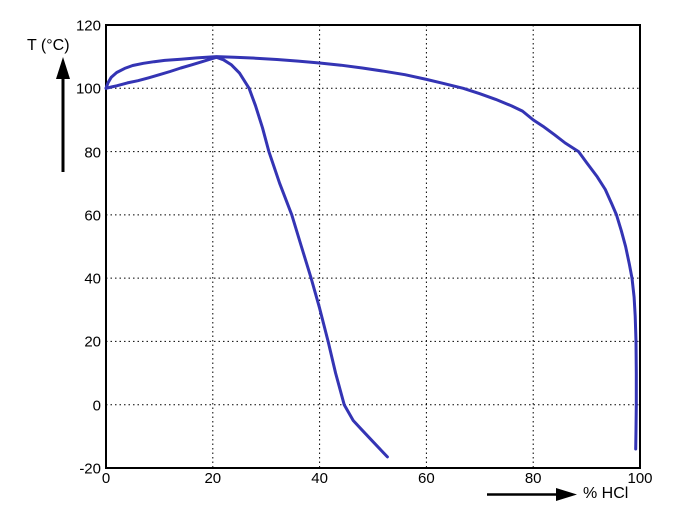  I want to click on y-tick-label: 120, so click(88, 26).